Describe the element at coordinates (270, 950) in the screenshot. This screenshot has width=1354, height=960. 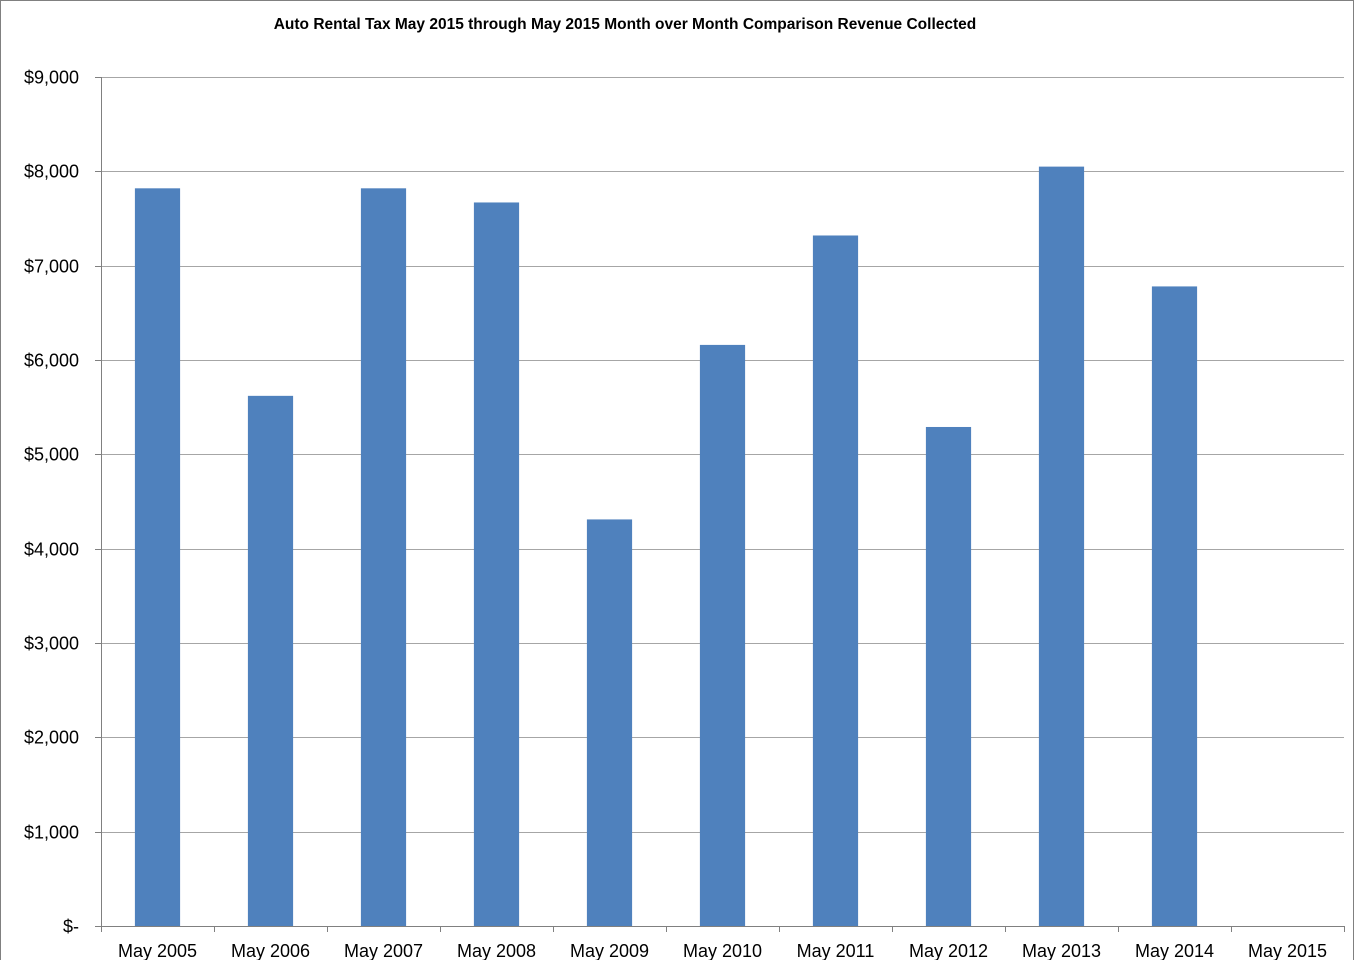
I see `x-tick-label: May 2006` at that location.